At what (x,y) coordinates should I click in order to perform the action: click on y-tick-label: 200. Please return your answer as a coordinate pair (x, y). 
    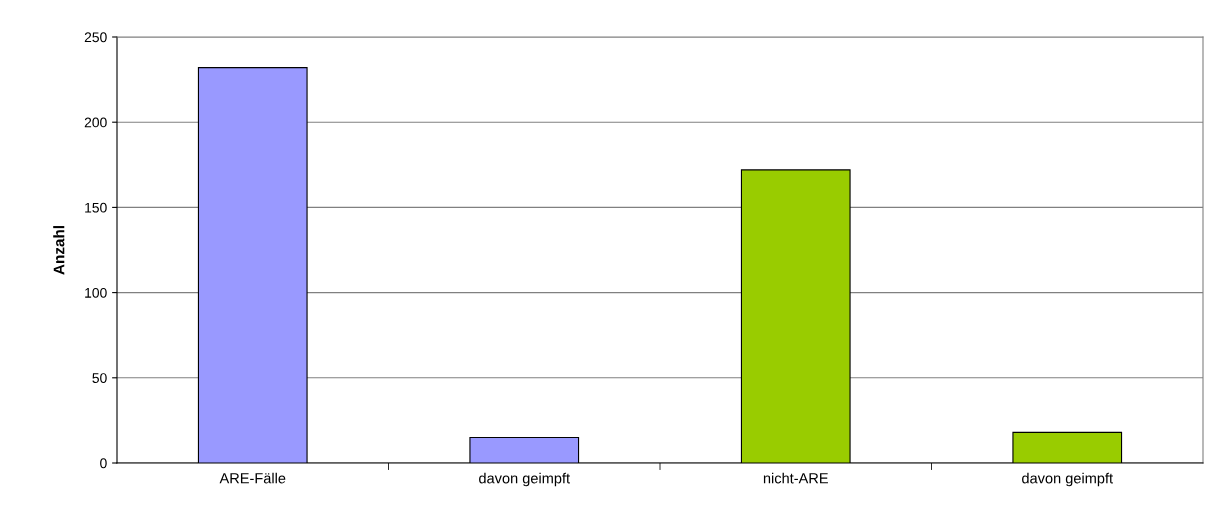
    Looking at the image, I should click on (95, 122).